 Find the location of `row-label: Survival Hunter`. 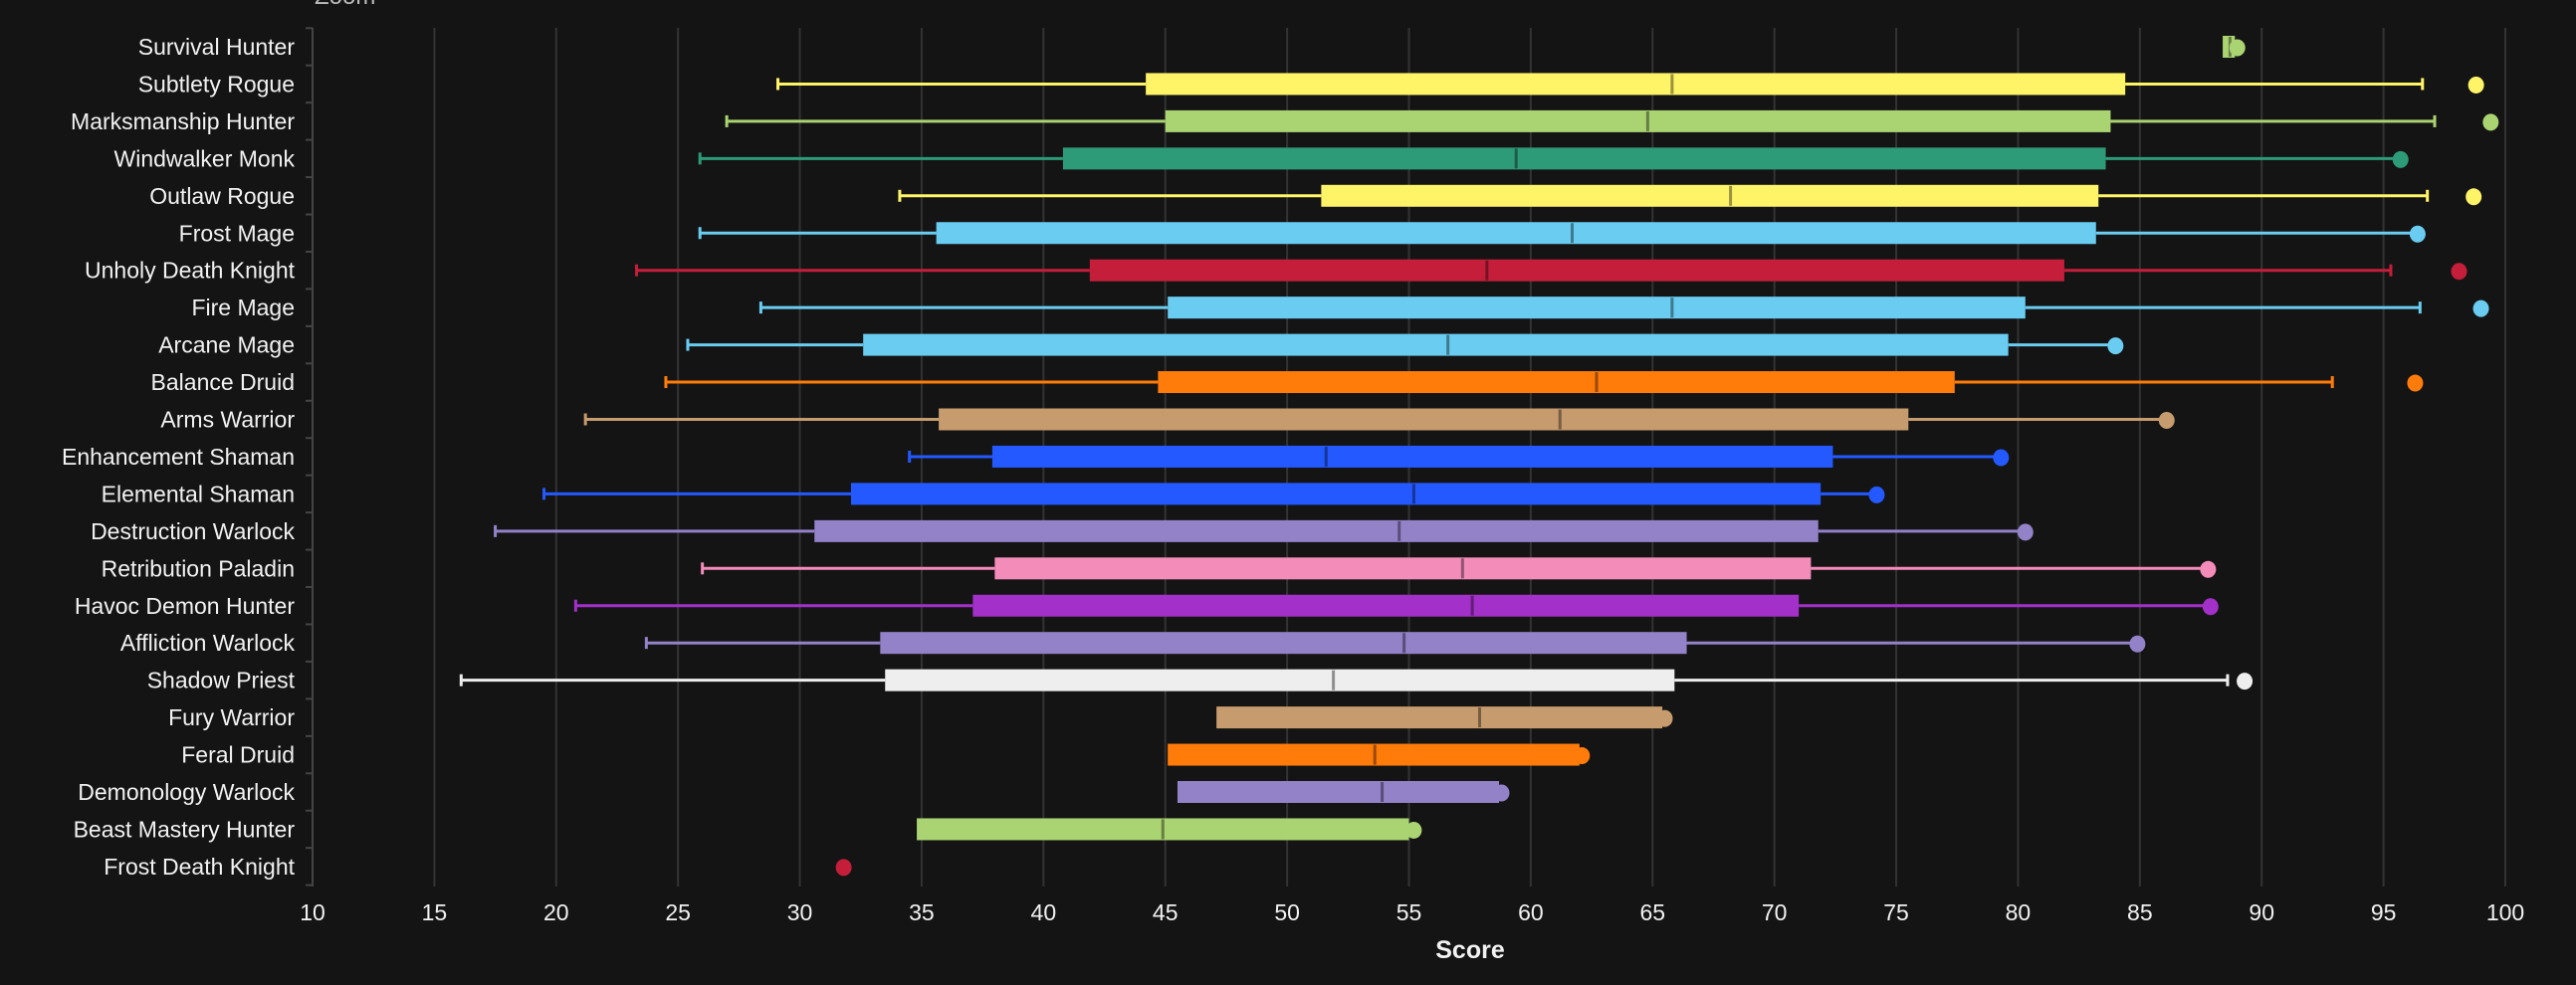

row-label: Survival Hunter is located at coordinates (217, 47).